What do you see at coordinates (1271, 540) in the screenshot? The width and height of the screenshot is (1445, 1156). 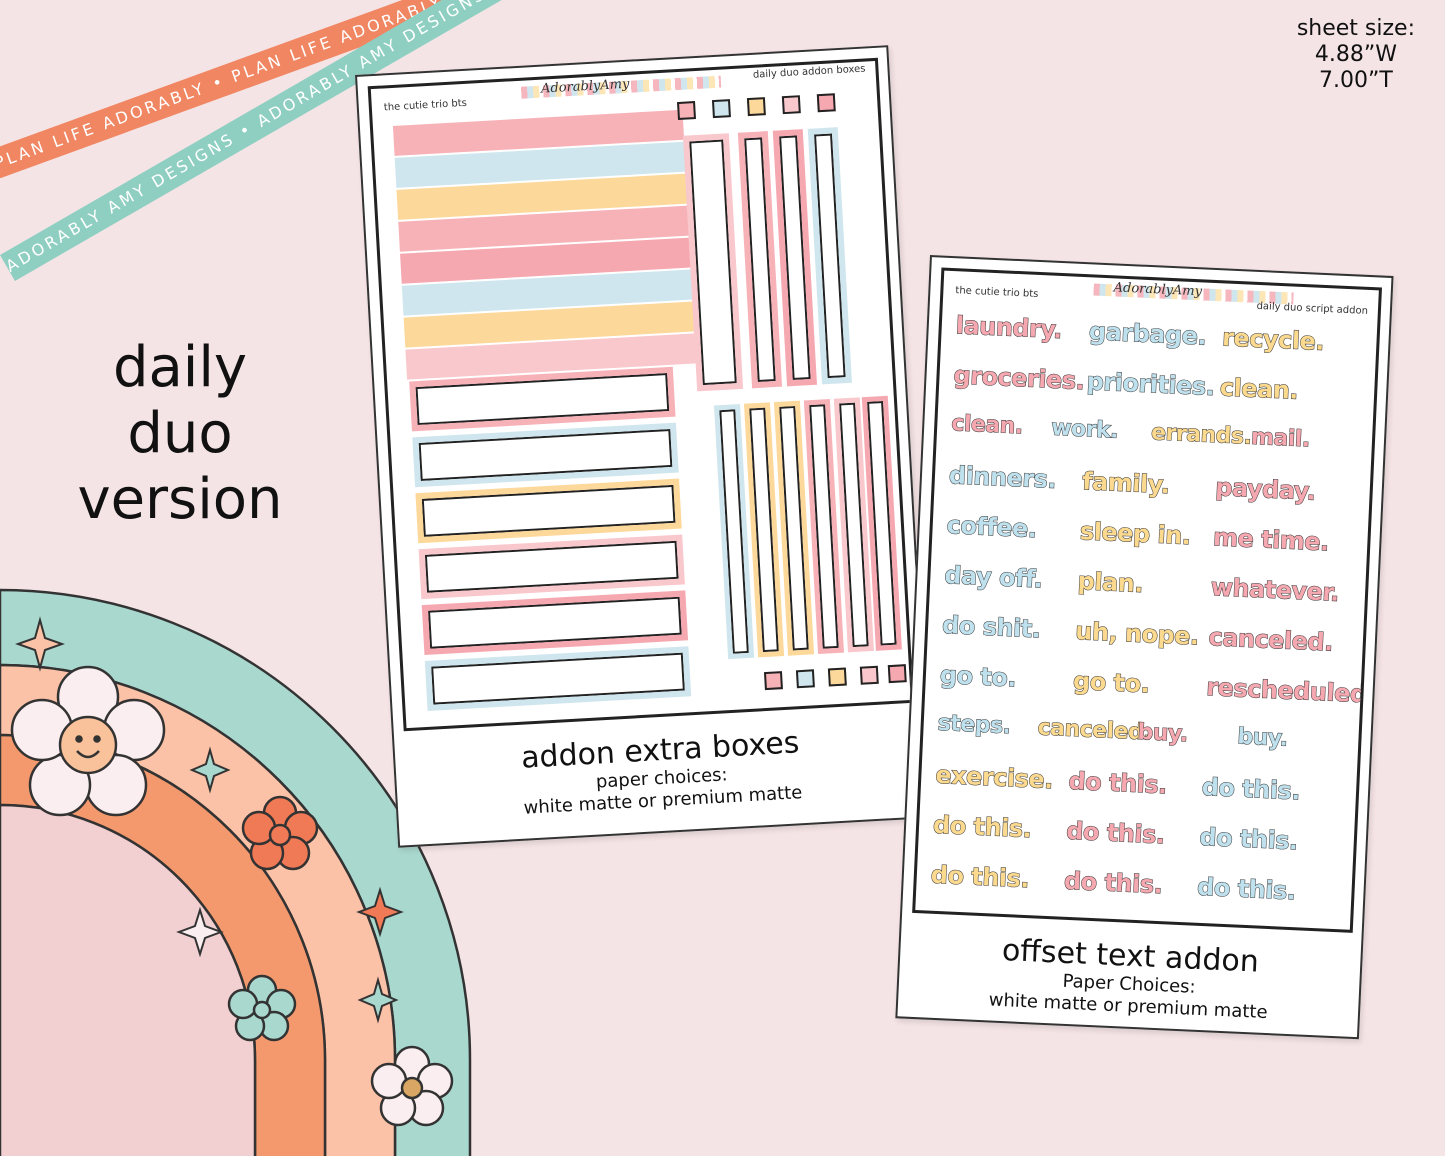 I see `word-sticker: me time.` at bounding box center [1271, 540].